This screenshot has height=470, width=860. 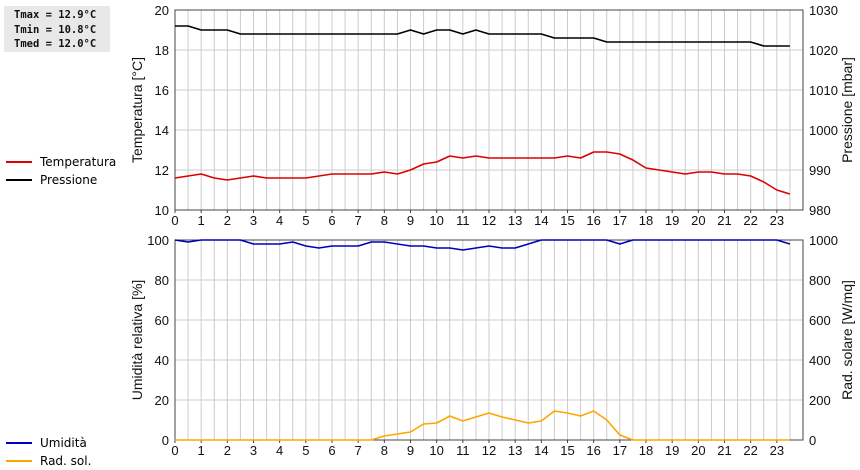 What do you see at coordinates (162, 210) in the screenshot?
I see `left-tick-label: 10` at bounding box center [162, 210].